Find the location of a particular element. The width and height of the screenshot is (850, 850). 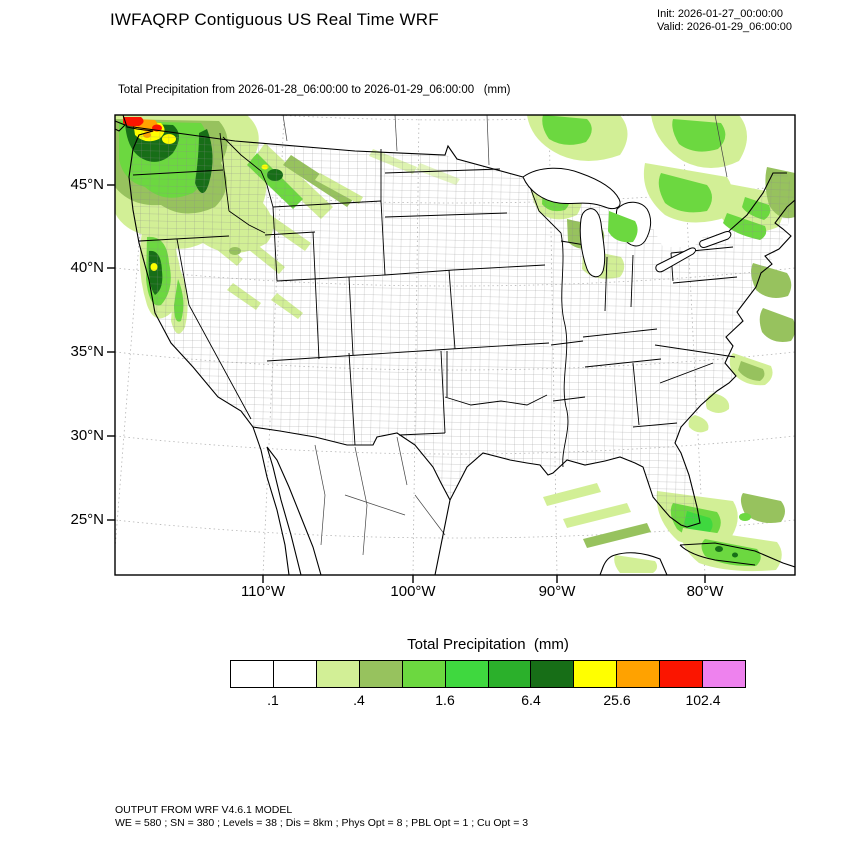

init-time: Init: 2026-01-27_00:00:00 is located at coordinates (720, 14).